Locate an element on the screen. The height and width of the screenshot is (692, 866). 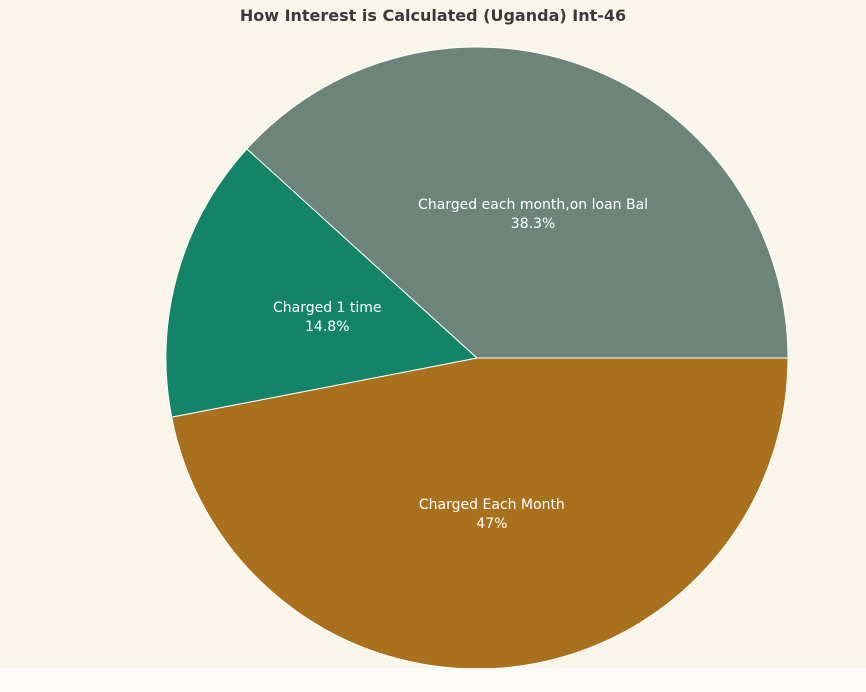
slice-label: Charged 1 time is located at coordinates (327, 308).